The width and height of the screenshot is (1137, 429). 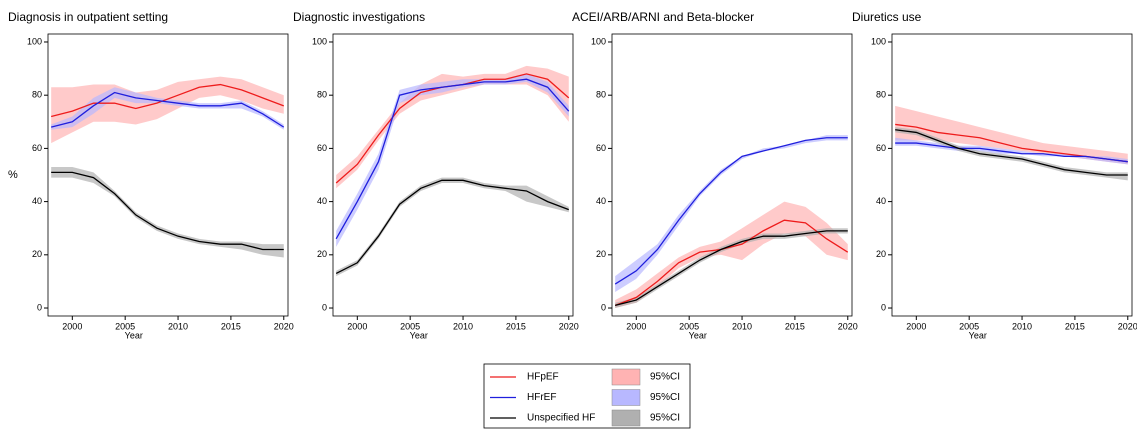 What do you see at coordinates (587, 396) in the screenshot?
I see `legend-box` at bounding box center [587, 396].